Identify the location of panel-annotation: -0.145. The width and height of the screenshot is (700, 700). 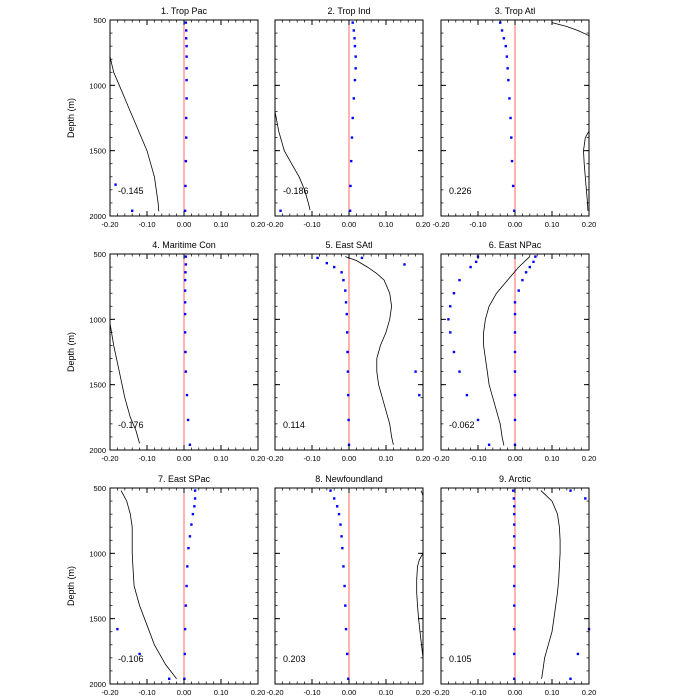
(131, 191).